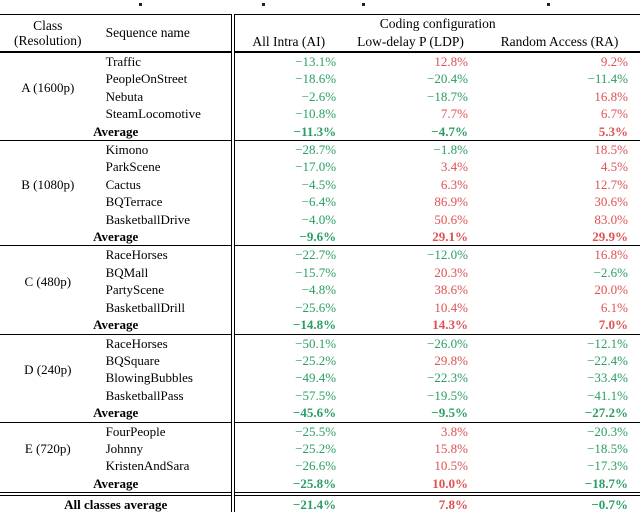  What do you see at coordinates (611, 219) in the screenshot?
I see `cell-value: 83.0%` at bounding box center [611, 219].